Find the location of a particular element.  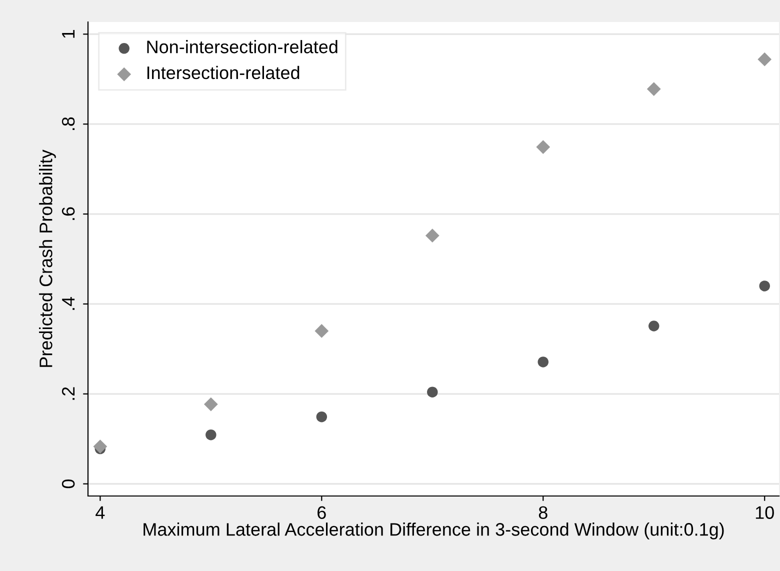

y-axis-title: Predicted Crash Probability is located at coordinates (47, 258).